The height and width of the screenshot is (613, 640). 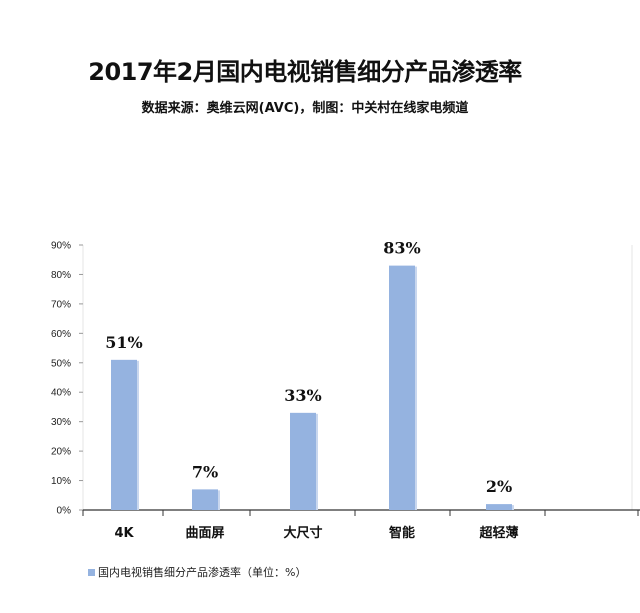 What do you see at coordinates (61, 275) in the screenshot?
I see `y-tick-label: 80%` at bounding box center [61, 275].